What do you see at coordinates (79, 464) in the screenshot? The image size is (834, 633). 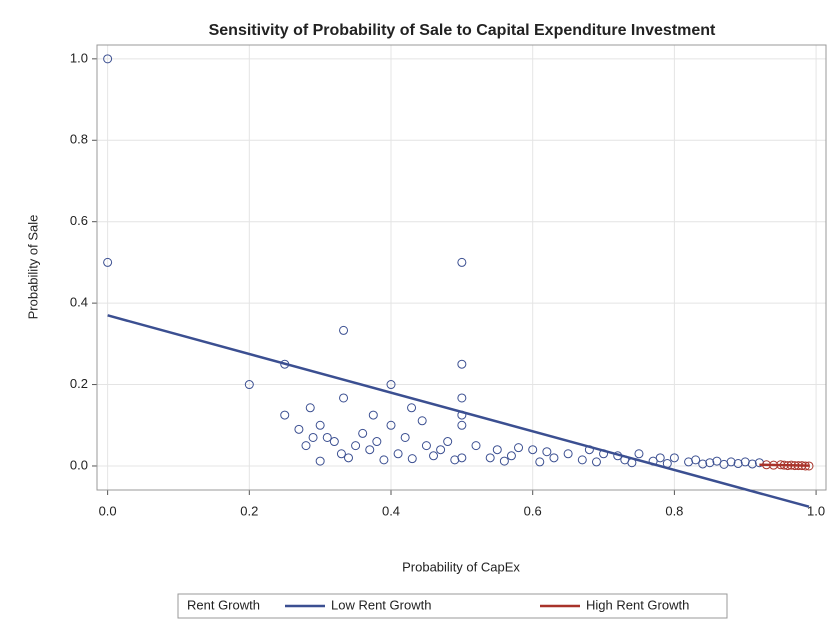 I see `y-tick-label: 0.0` at bounding box center [79, 464].